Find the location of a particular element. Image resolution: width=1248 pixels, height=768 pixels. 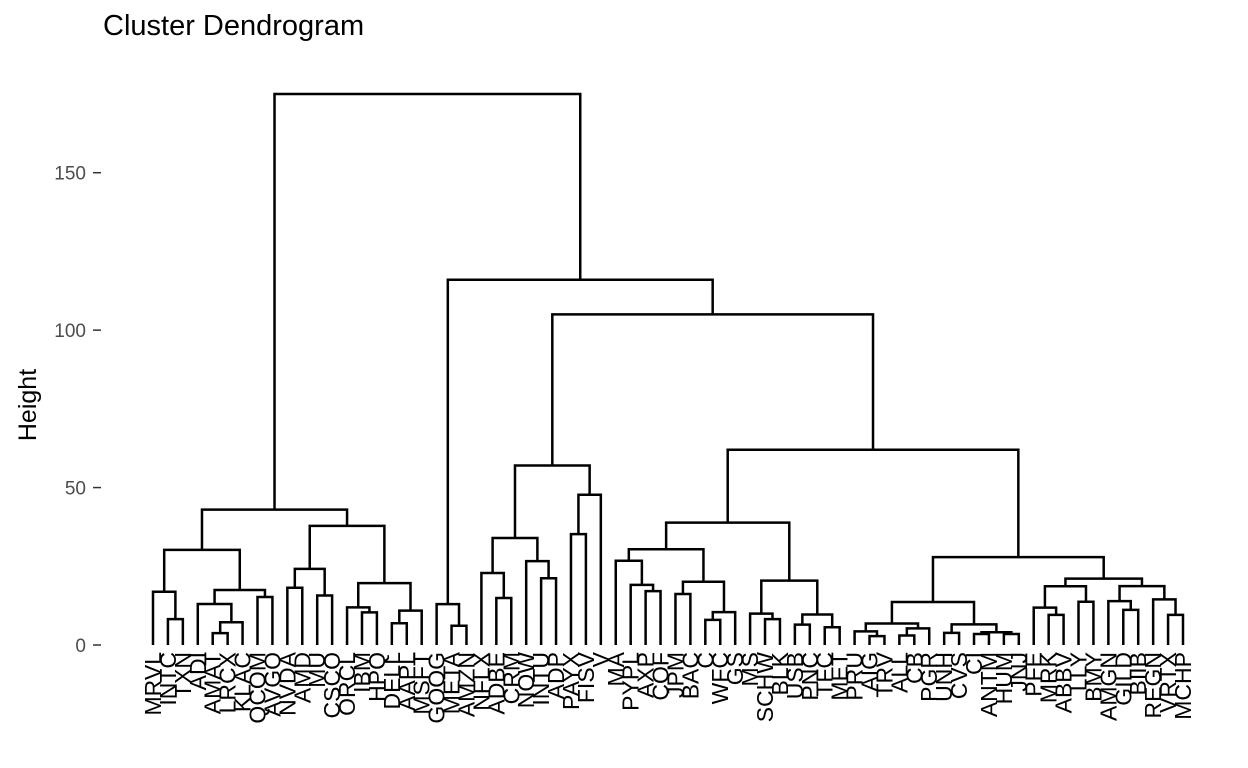

leaf-label: MU is located at coordinates (317, 670).